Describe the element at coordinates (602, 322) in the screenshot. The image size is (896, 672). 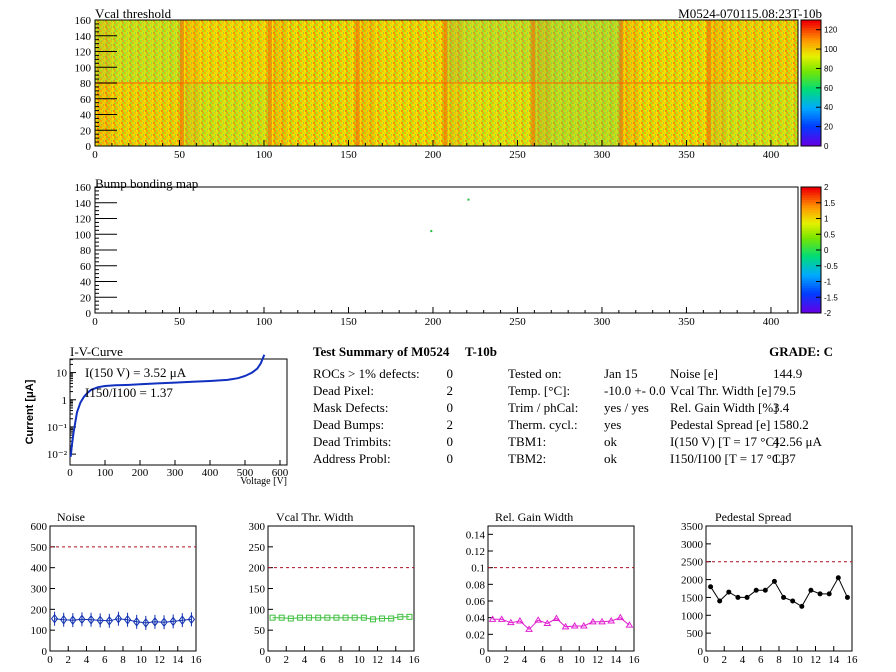
I see `heatmap-1-xtick-6: 300` at that location.